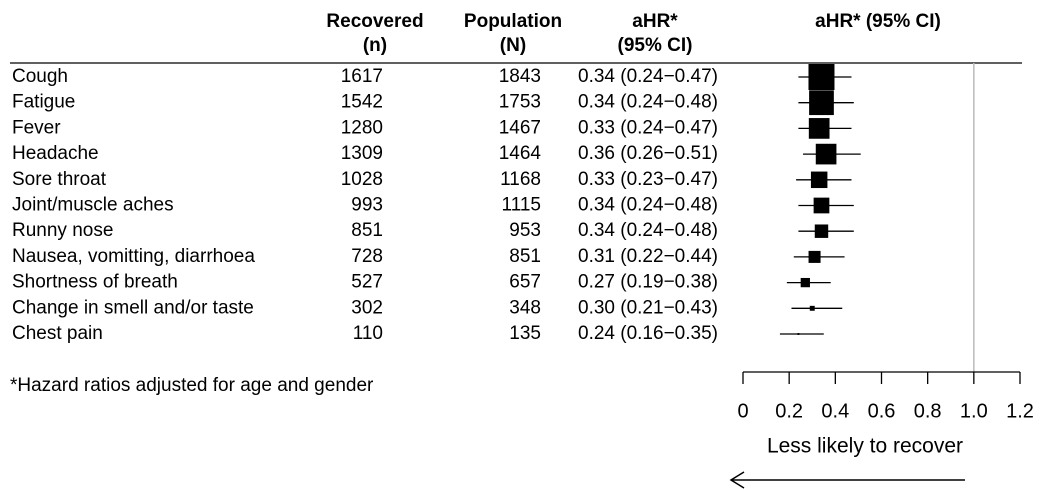  I want to click on ci-label: 0.33 (0.24−0.47), so click(648, 127).